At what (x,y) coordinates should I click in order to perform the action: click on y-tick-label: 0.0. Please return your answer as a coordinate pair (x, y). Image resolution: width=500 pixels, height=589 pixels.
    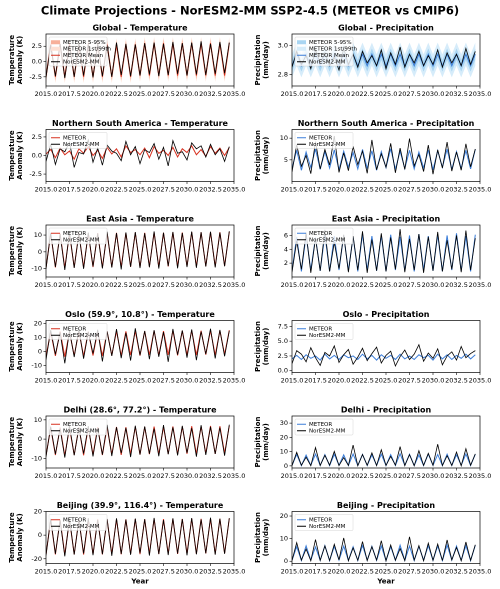
    Looking at the image, I should click on (37, 62).